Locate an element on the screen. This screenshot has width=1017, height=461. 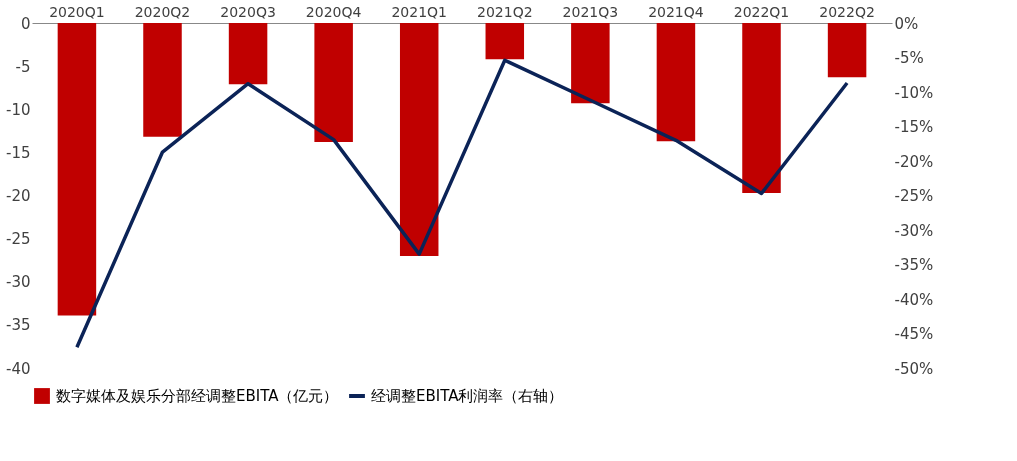
y2-tick-label: -15% is located at coordinates (914, 127).